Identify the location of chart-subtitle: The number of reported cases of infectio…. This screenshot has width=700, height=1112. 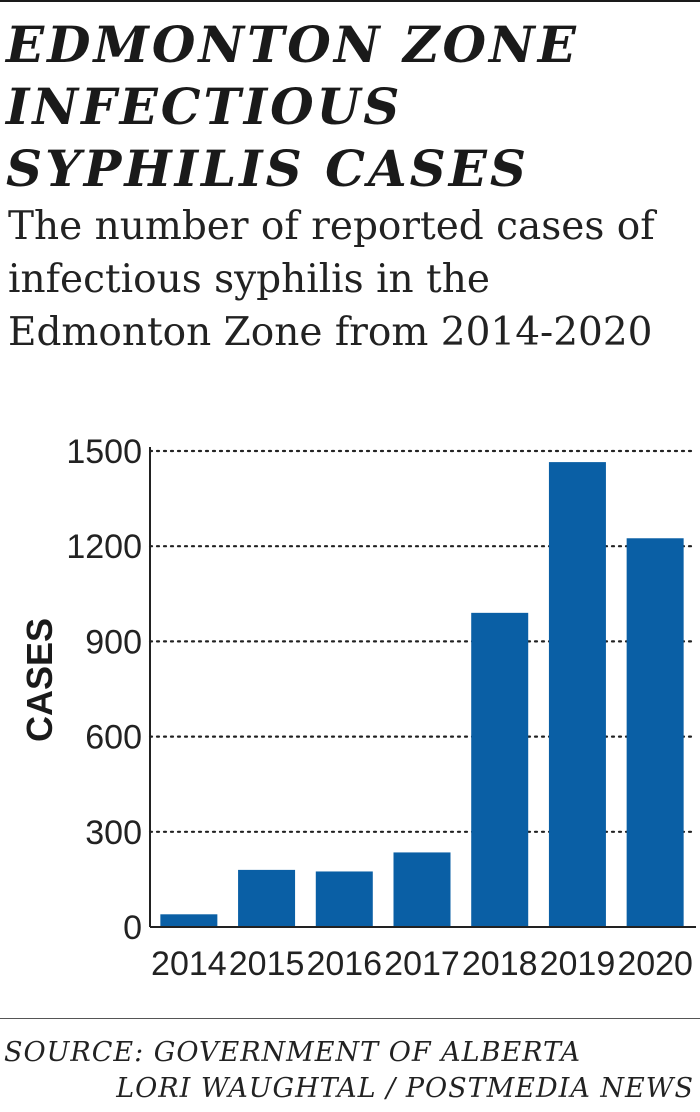
(331, 279).